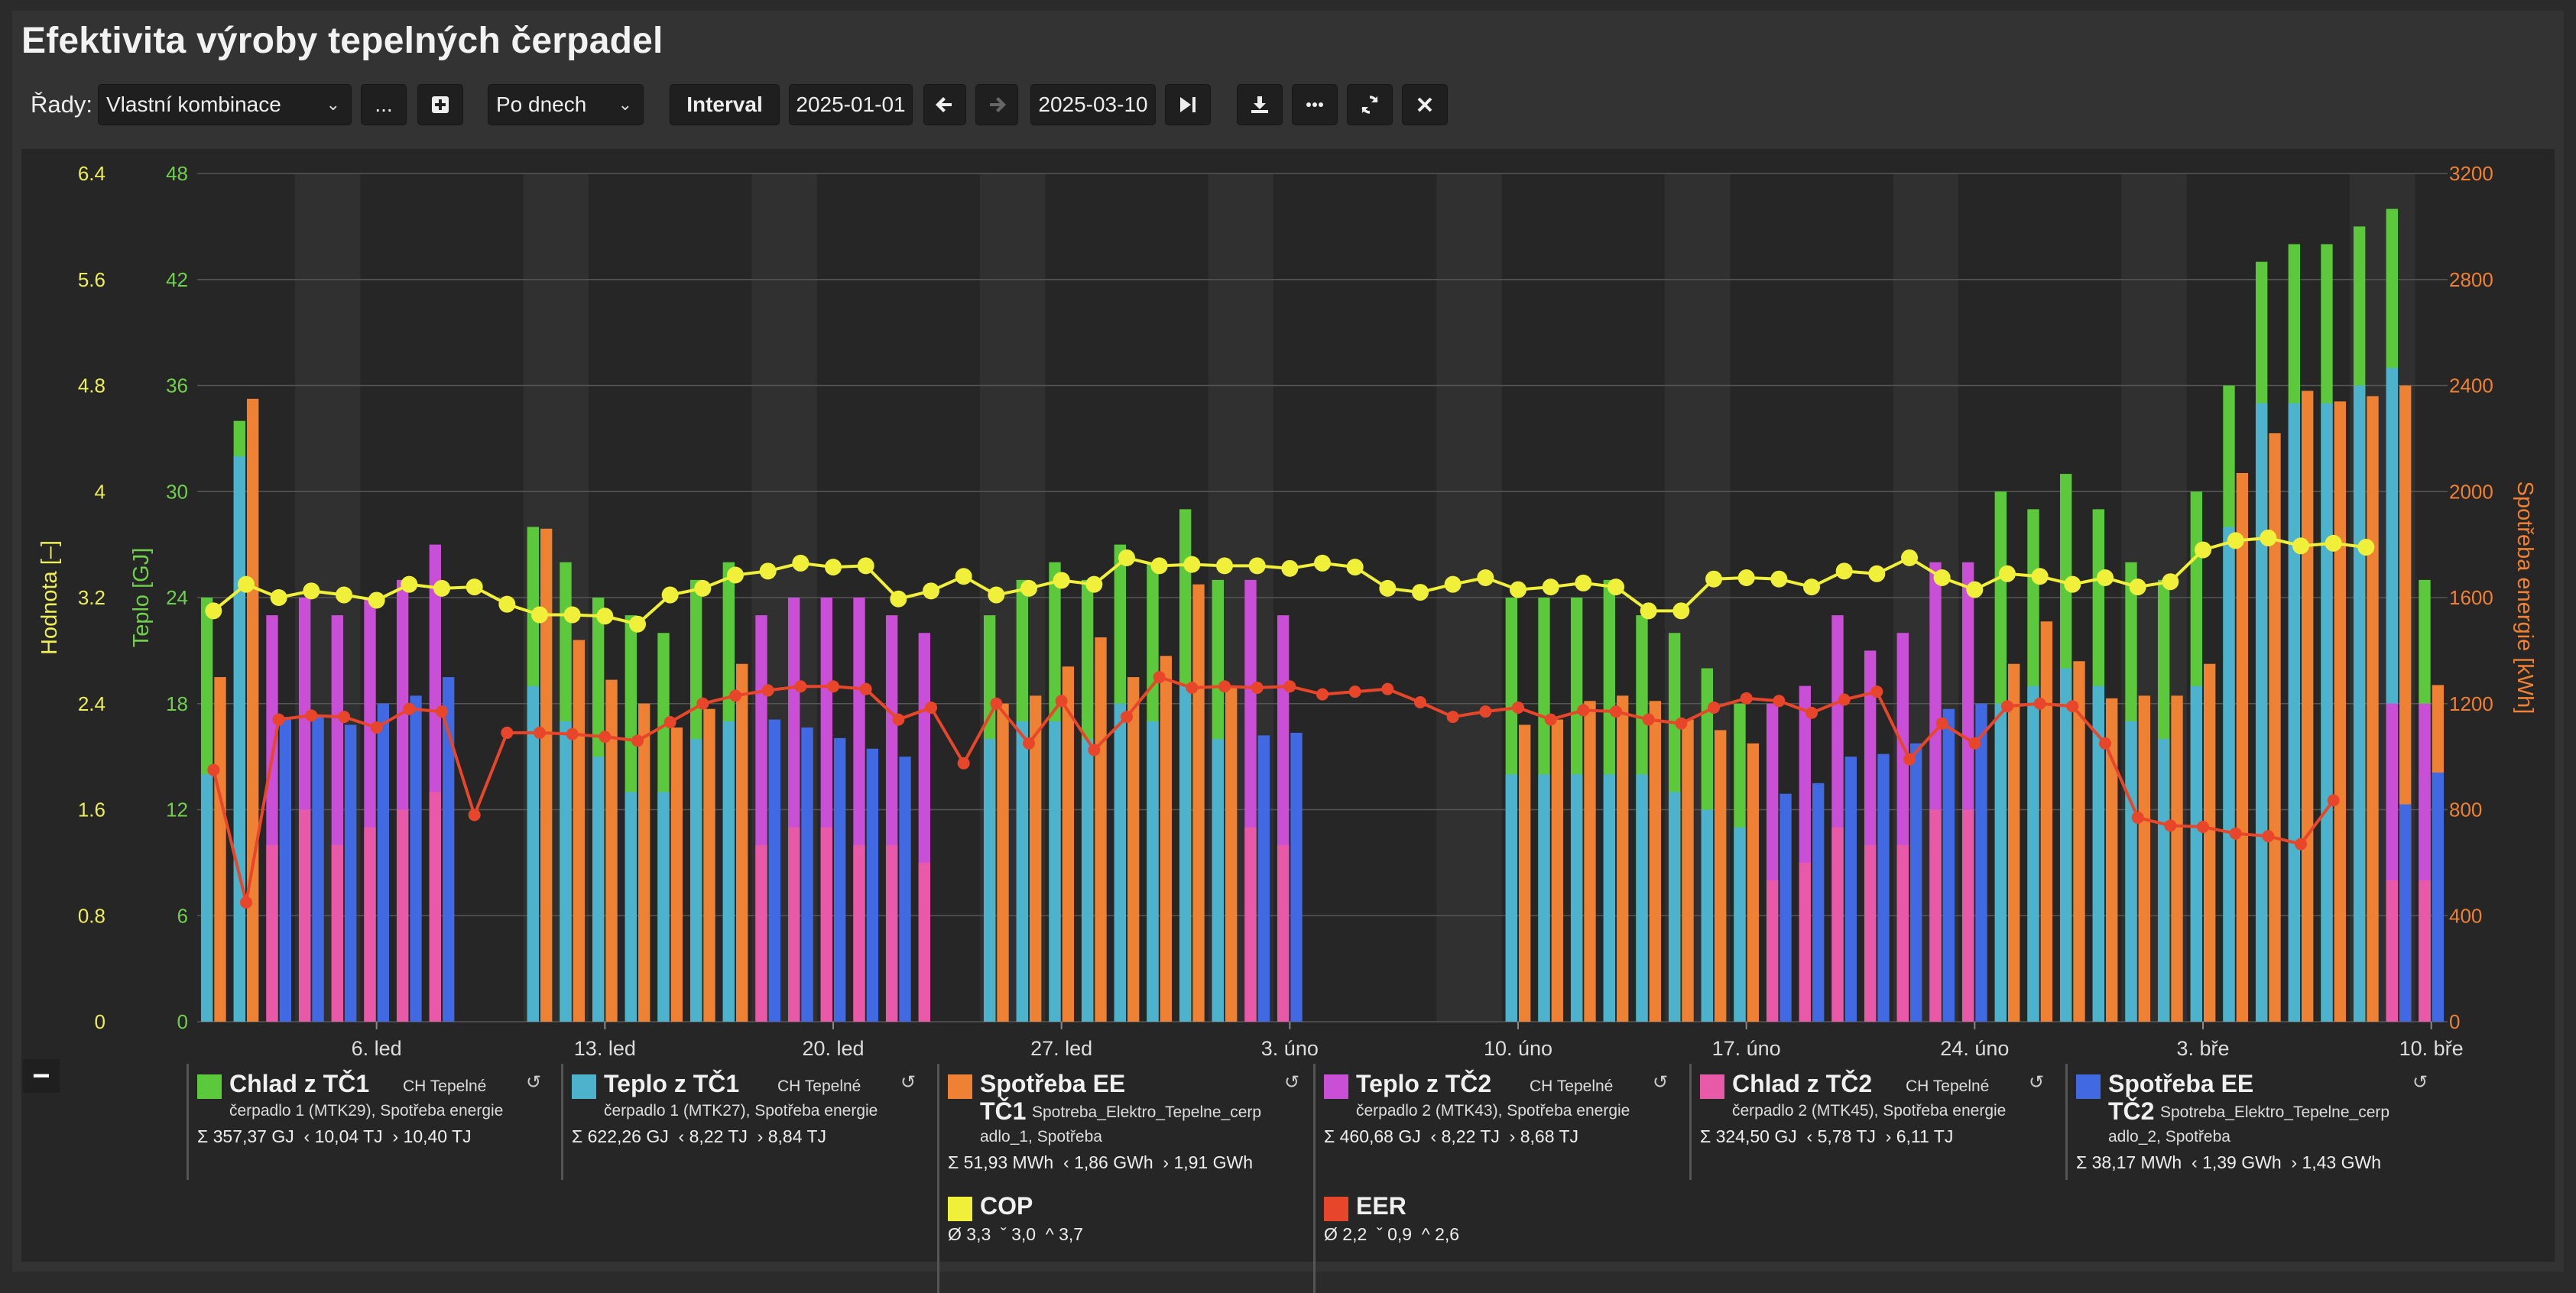 This screenshot has height=1293, width=2576. What do you see at coordinates (91, 810) in the screenshot?
I see `value-axis-tick: 1.6` at bounding box center [91, 810].